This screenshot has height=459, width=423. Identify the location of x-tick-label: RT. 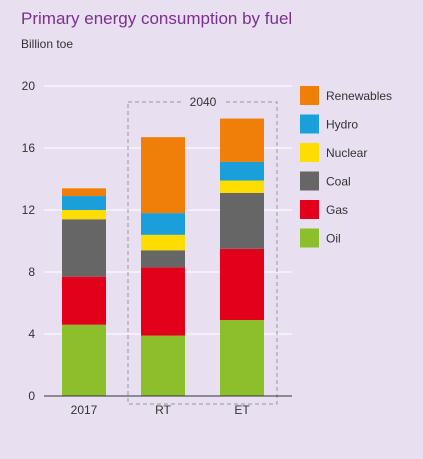
(163, 410).